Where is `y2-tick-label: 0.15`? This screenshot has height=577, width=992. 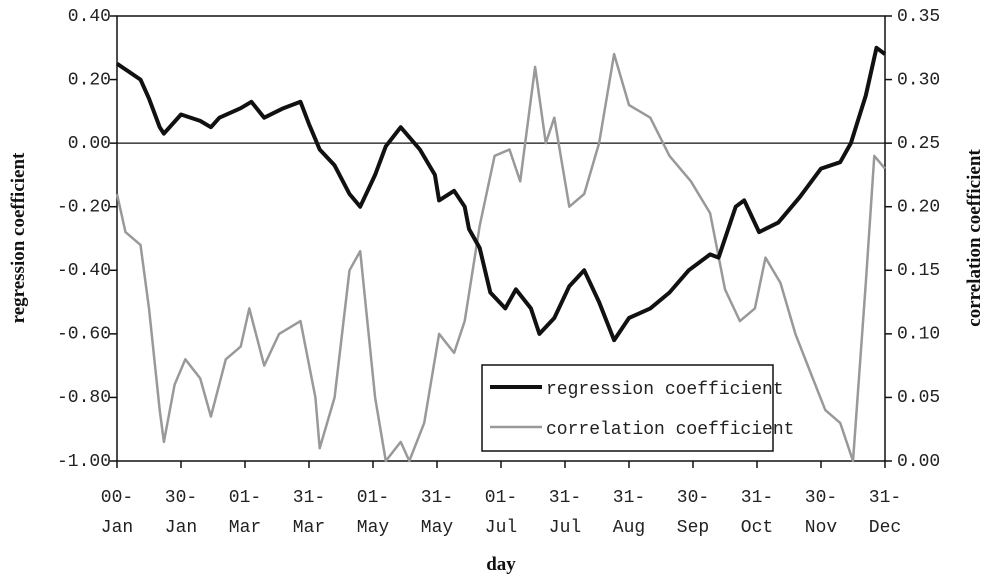
y2-tick-label: 0.15 is located at coordinates (918, 271).